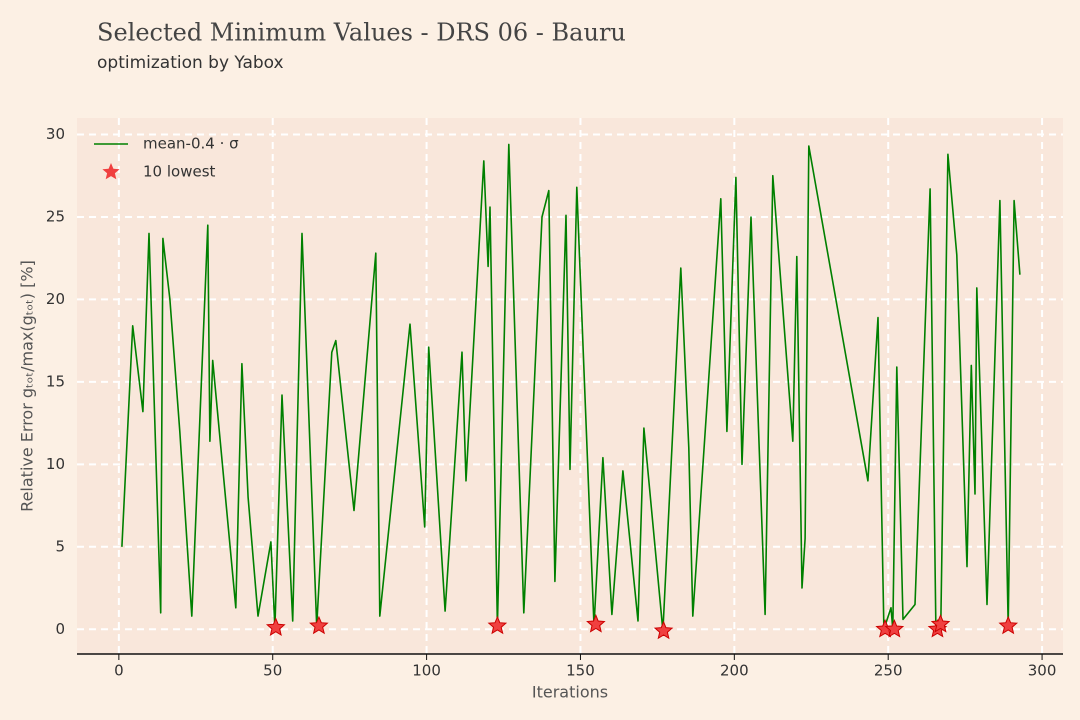  What do you see at coordinates (55, 464) in the screenshot?
I see `y-tick-label: 10` at bounding box center [55, 464].